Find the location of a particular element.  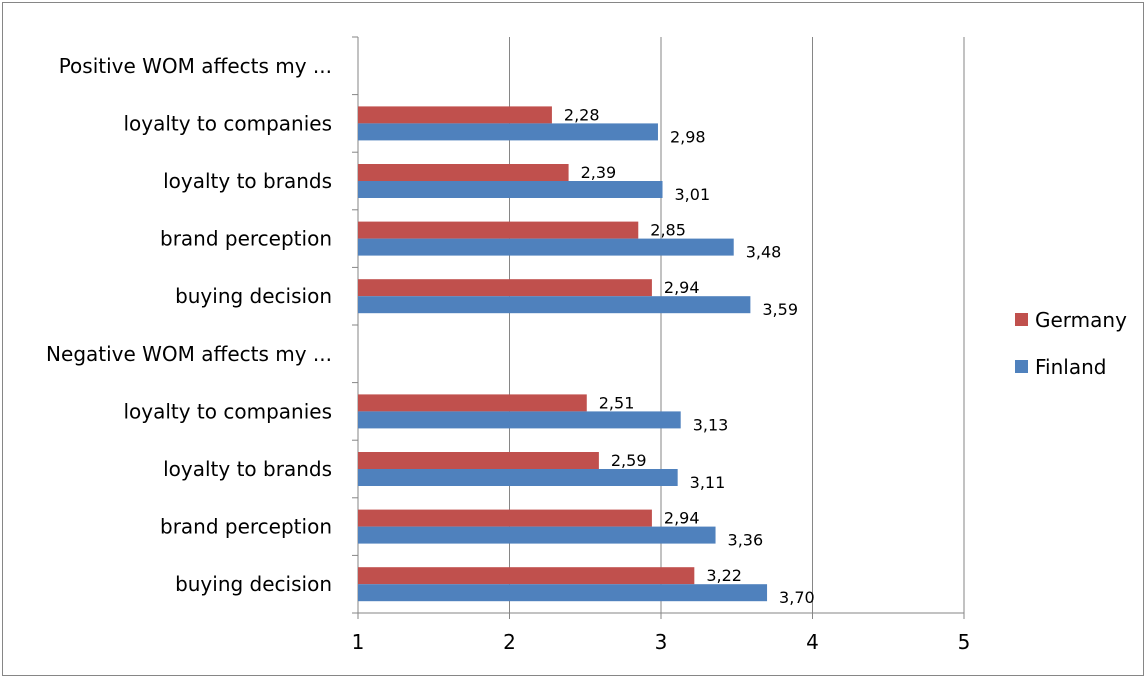

data-label-finland: 3,13 is located at coordinates (711, 424).